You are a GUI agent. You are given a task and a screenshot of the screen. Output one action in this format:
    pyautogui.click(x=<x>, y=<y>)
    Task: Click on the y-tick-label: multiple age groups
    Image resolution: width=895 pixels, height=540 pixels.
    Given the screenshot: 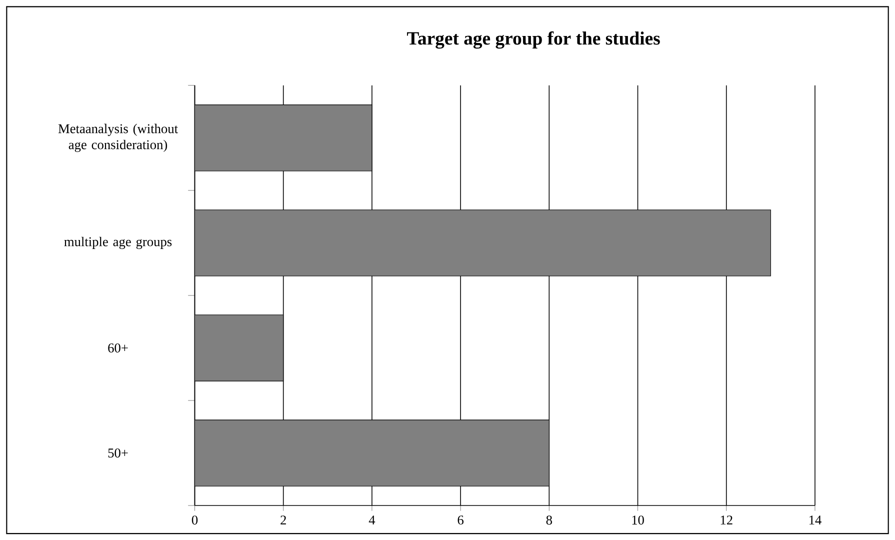 What is the action you would take?
    pyautogui.click(x=118, y=242)
    